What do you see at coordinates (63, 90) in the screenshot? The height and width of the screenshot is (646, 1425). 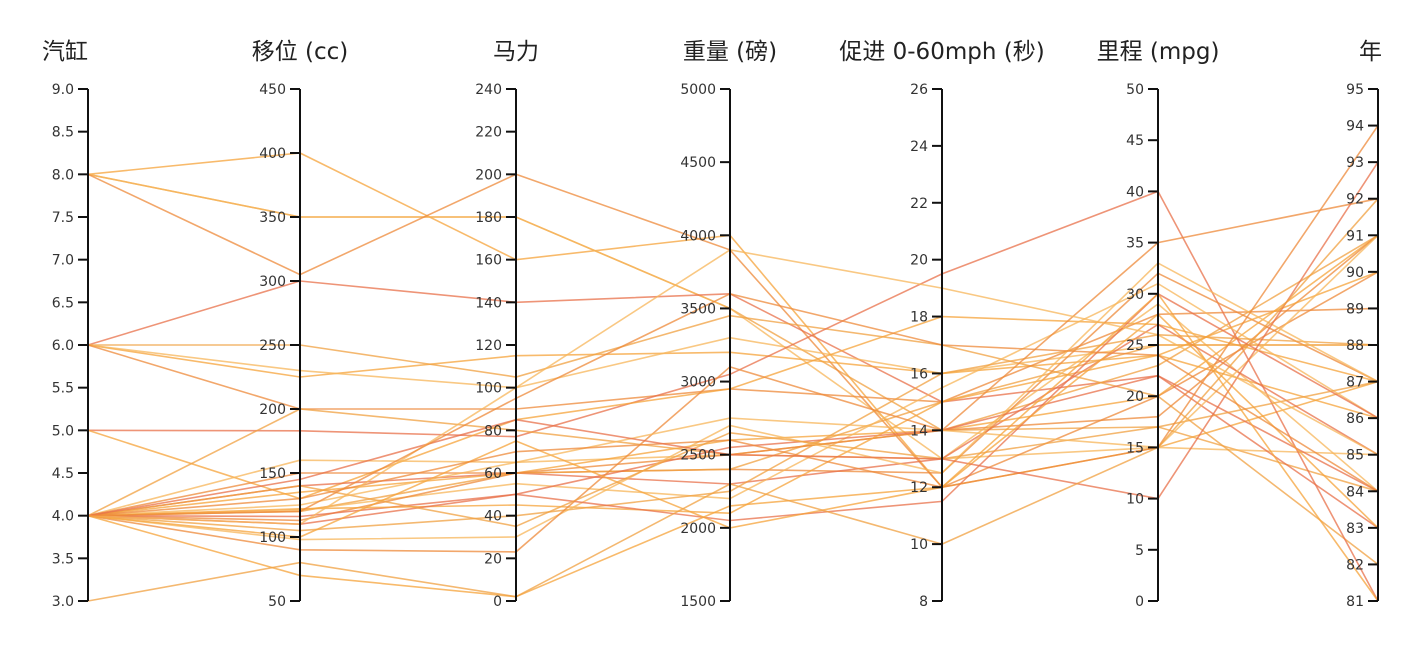 I see `tick-label: 9.0` at bounding box center [63, 90].